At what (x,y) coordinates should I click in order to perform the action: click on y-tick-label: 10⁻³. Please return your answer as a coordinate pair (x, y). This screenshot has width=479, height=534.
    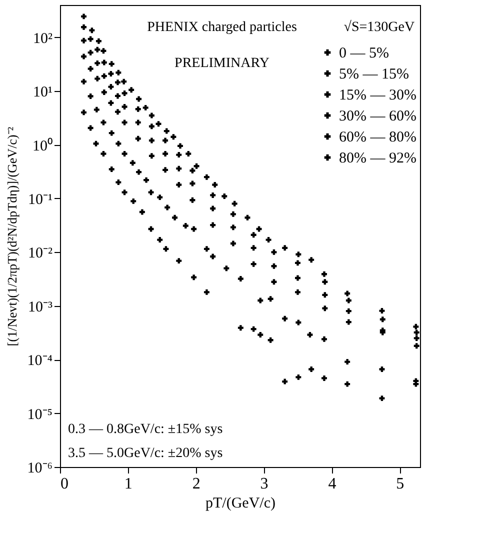
    Looking at the image, I should click on (40, 307).